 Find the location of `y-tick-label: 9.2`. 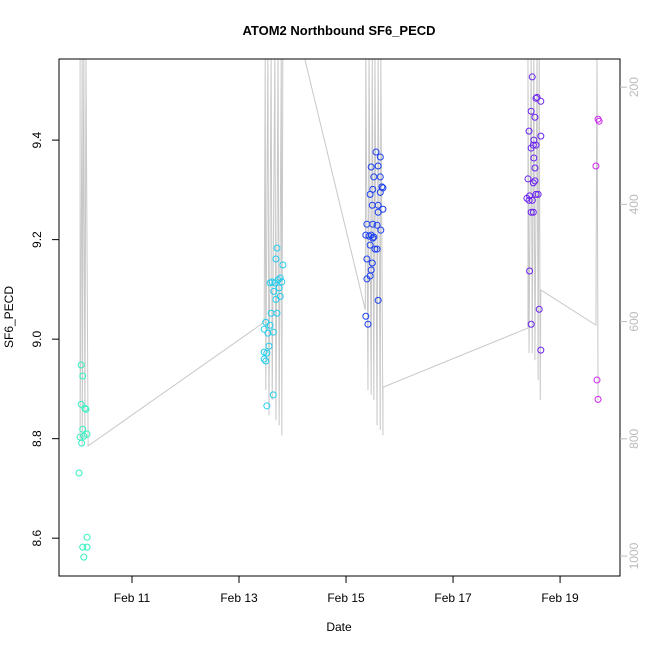

y-tick-label: 9.2 is located at coordinates (37, 239).